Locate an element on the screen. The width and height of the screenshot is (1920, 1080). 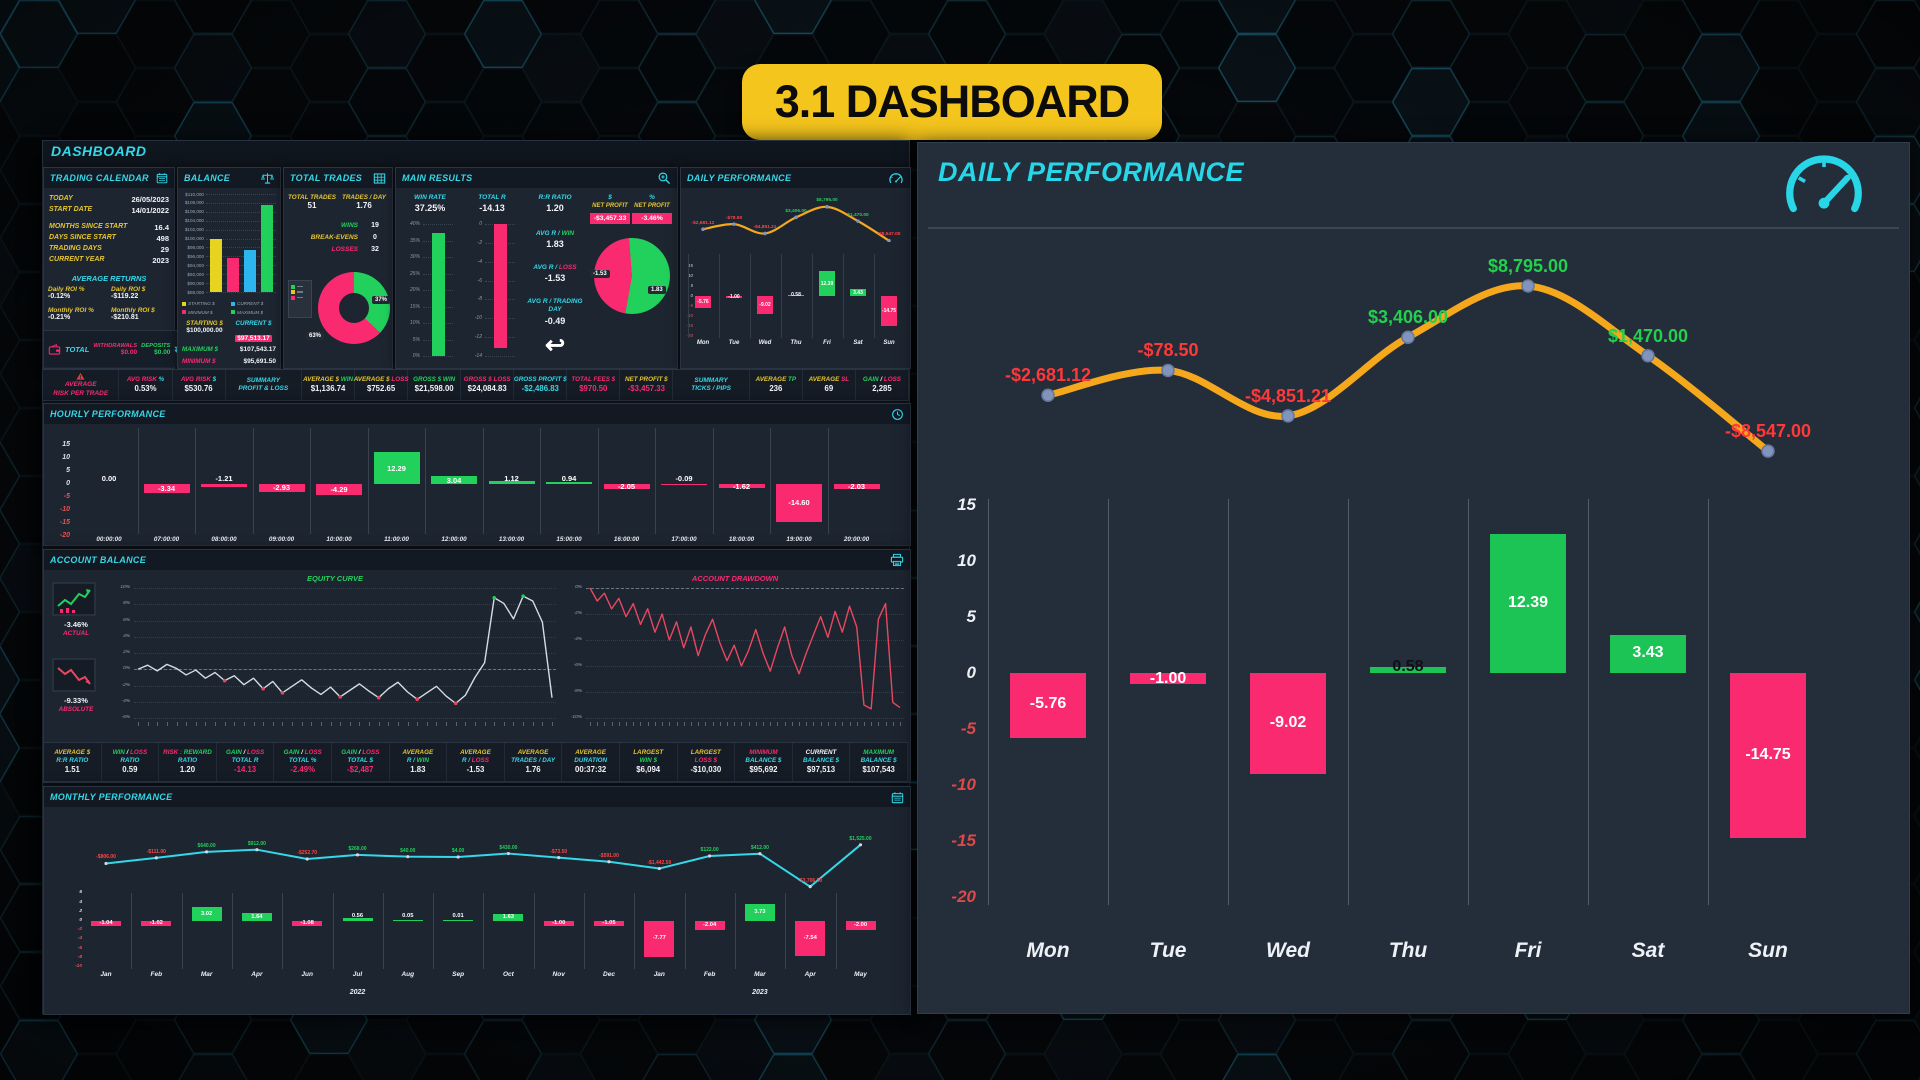
summary-cell-value: $752.65 is located at coordinates (381, 389).